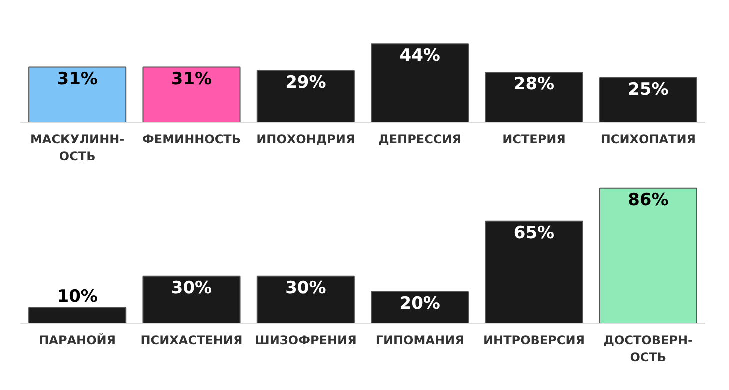 This screenshot has height=390, width=729. Describe the element at coordinates (420, 341) in the screenshot. I see `x-tick-label: ГИПОМАНИЯ` at that location.